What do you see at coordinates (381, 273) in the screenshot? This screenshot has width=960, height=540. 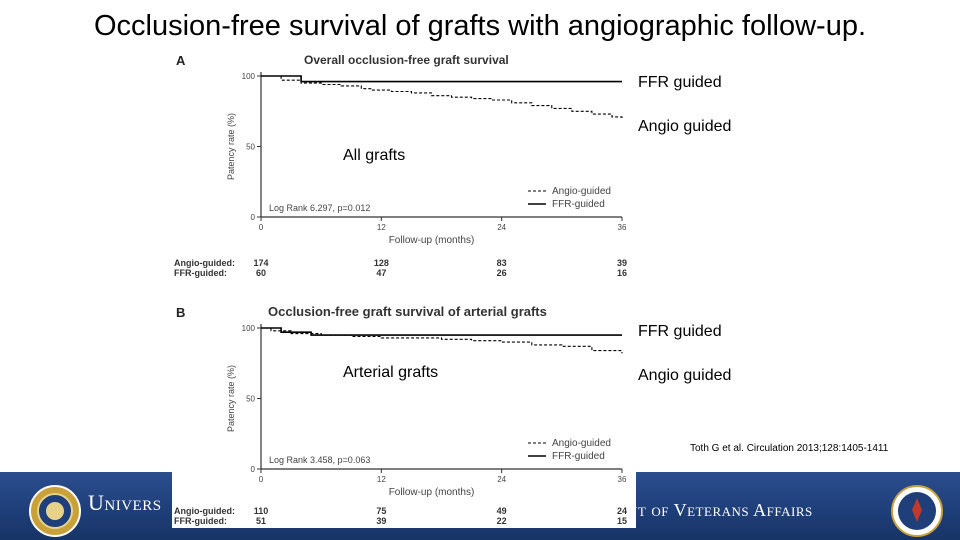 I see `risk-value: 47` at bounding box center [381, 273].